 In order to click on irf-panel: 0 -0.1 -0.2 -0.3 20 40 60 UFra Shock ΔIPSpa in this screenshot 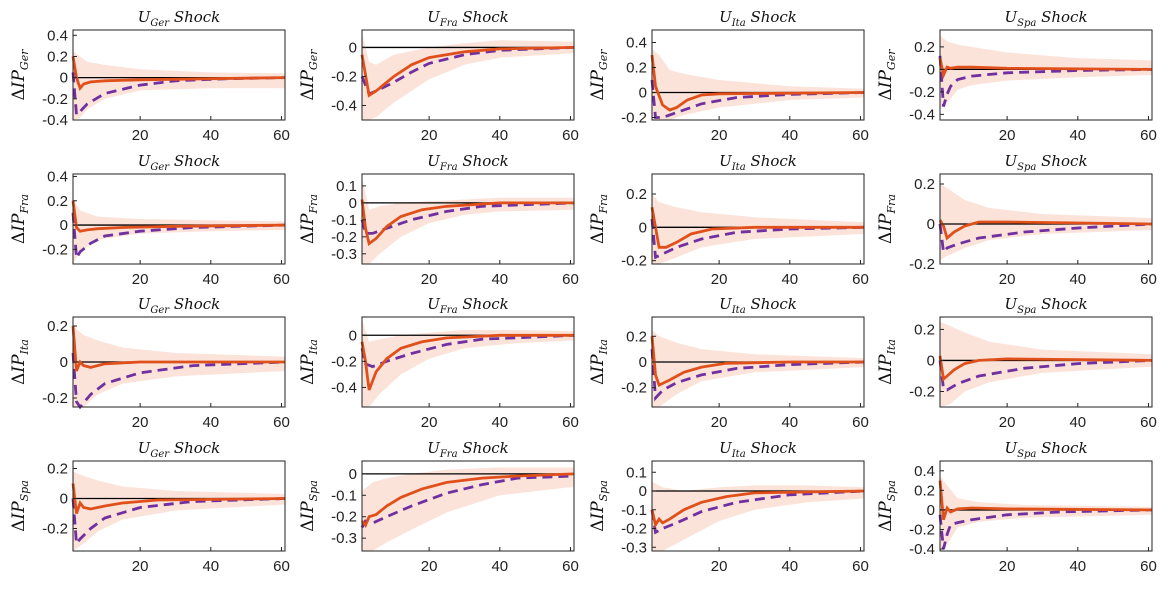, I will do `click(438, 507)`.